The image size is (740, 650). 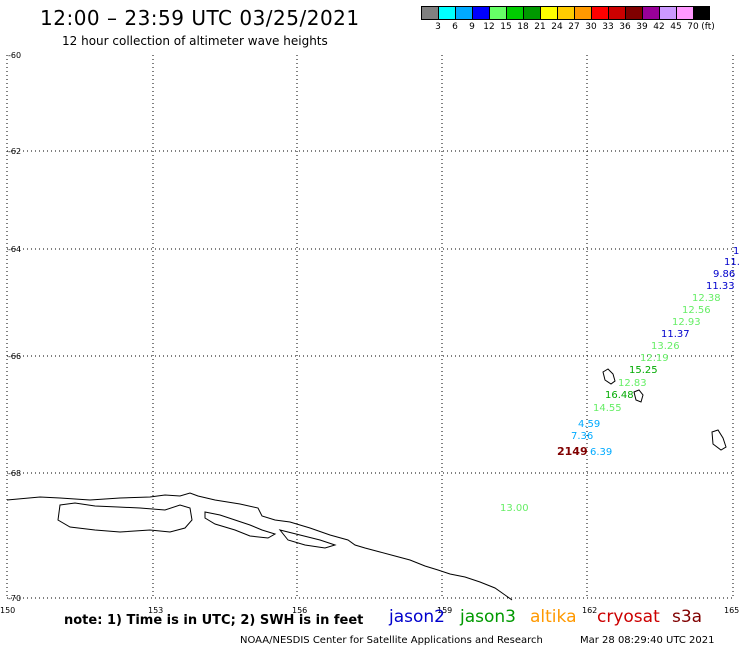 What do you see at coordinates (125, 517) in the screenshot?
I see `coastal-ice-shelf` at bounding box center [125, 517].